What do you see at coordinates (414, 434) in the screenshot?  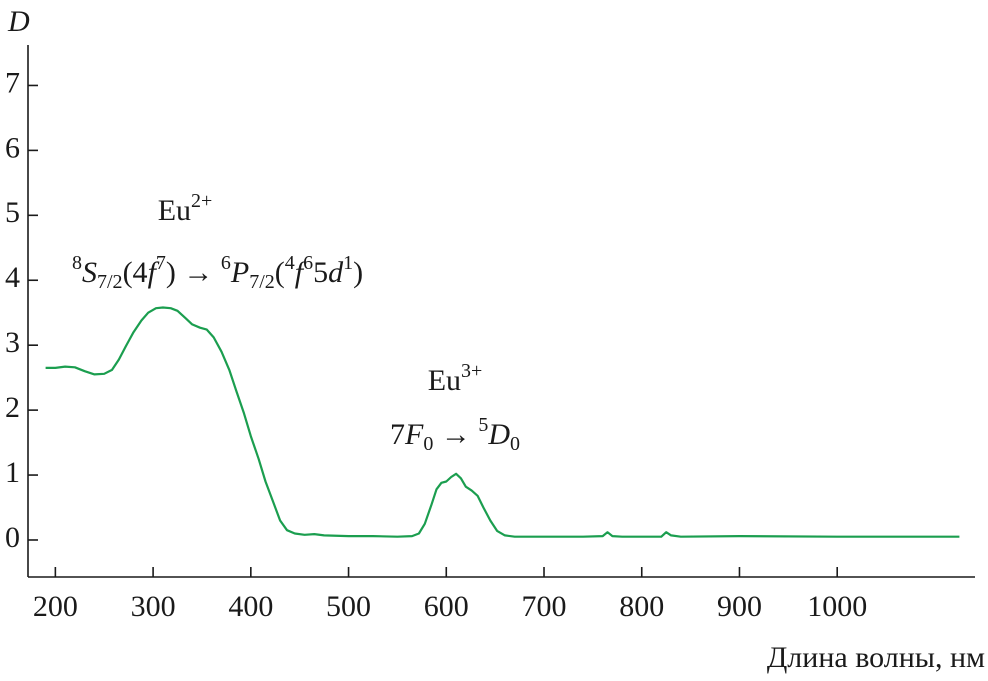 I see `annotation-part: F` at bounding box center [414, 434].